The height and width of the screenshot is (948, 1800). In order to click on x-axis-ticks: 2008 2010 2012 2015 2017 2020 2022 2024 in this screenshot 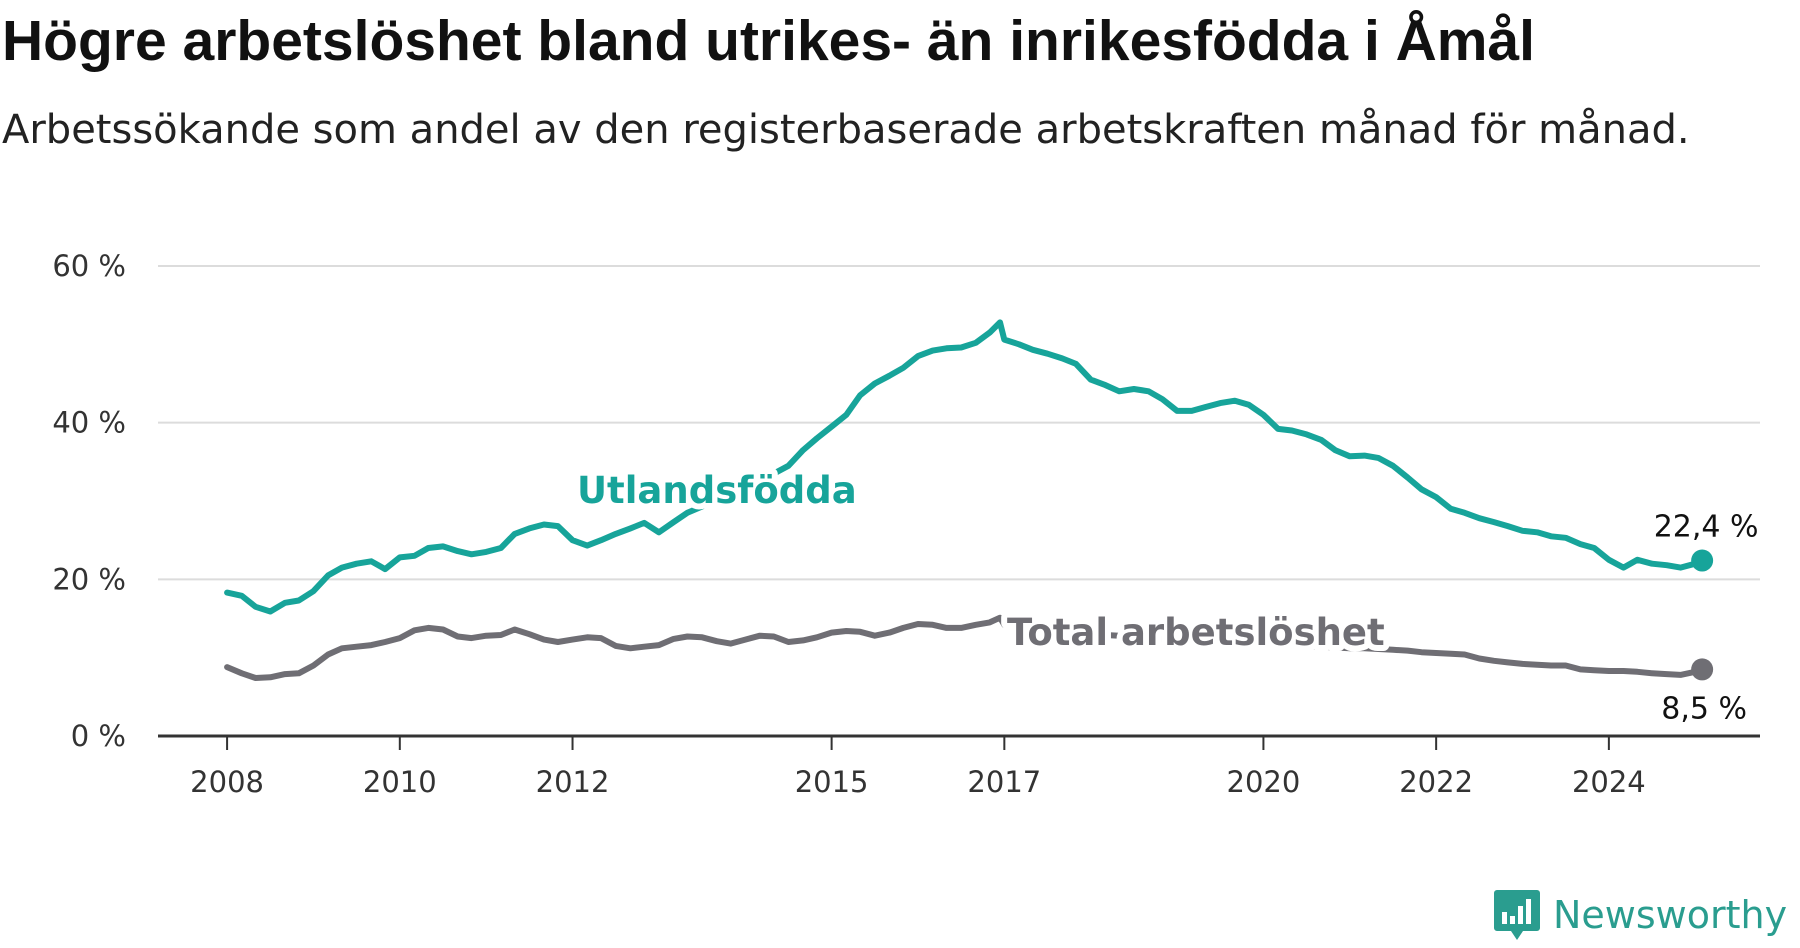, I will do `click(918, 767)`.